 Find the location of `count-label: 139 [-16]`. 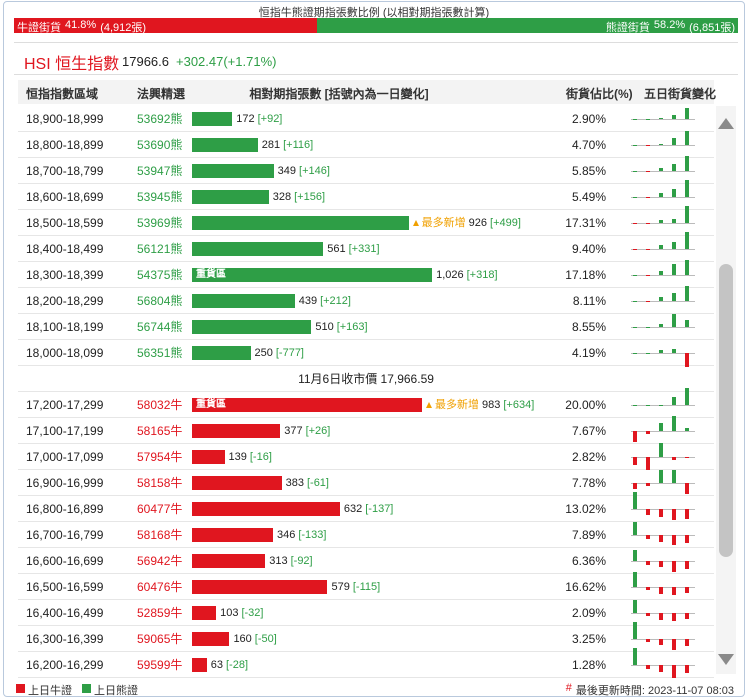

count-label: 139 [-16] is located at coordinates (250, 457).